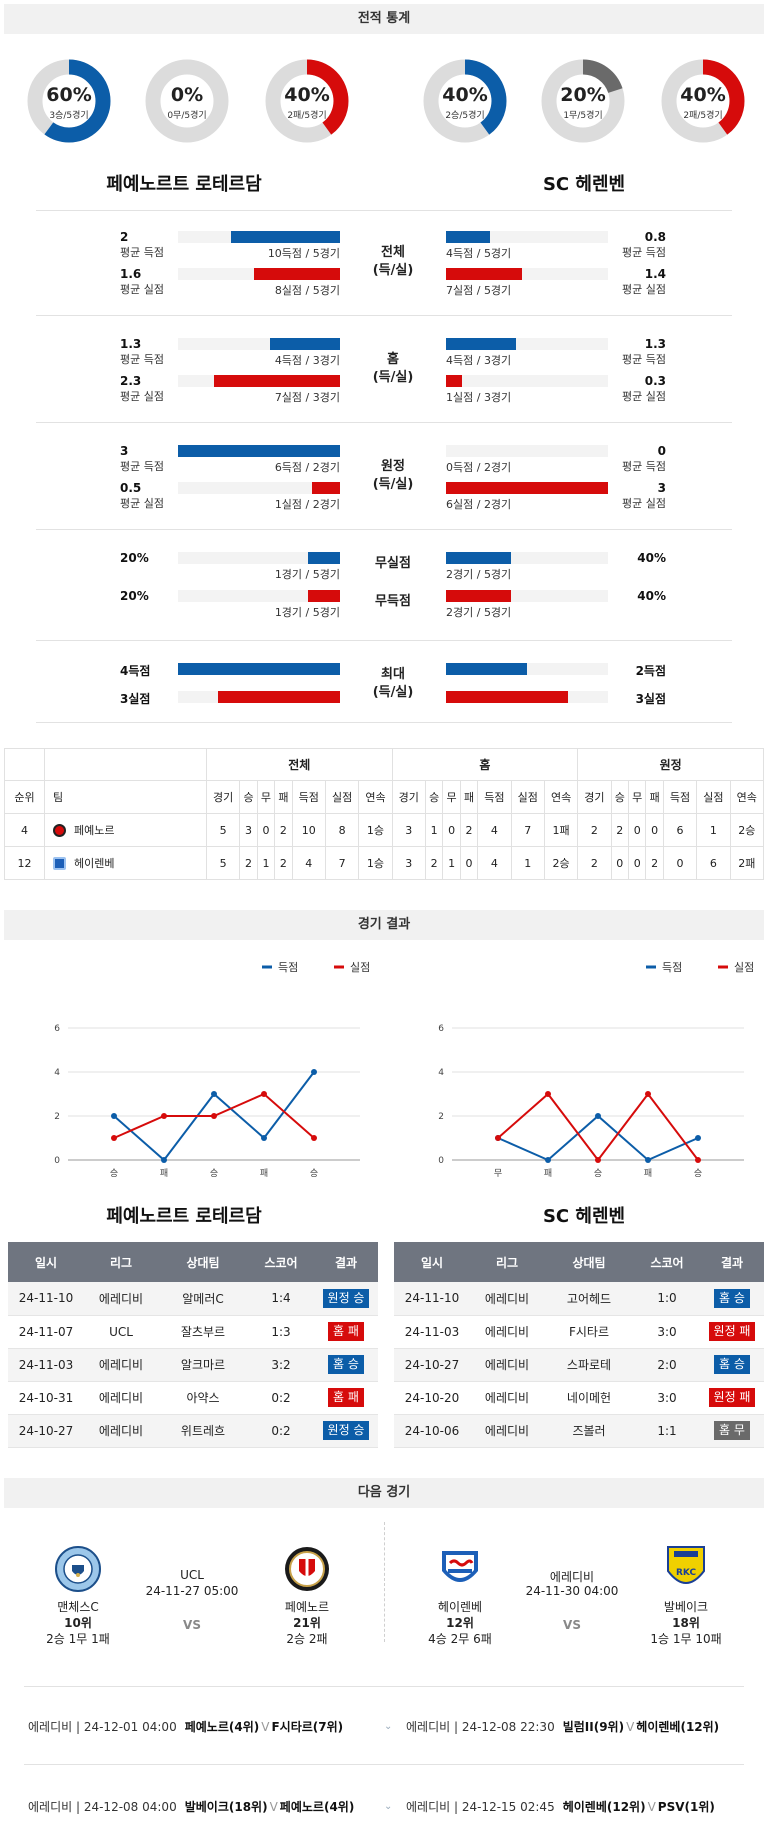  What do you see at coordinates (680, 830) in the screenshot?
I see `standings-cell: 6` at bounding box center [680, 830].